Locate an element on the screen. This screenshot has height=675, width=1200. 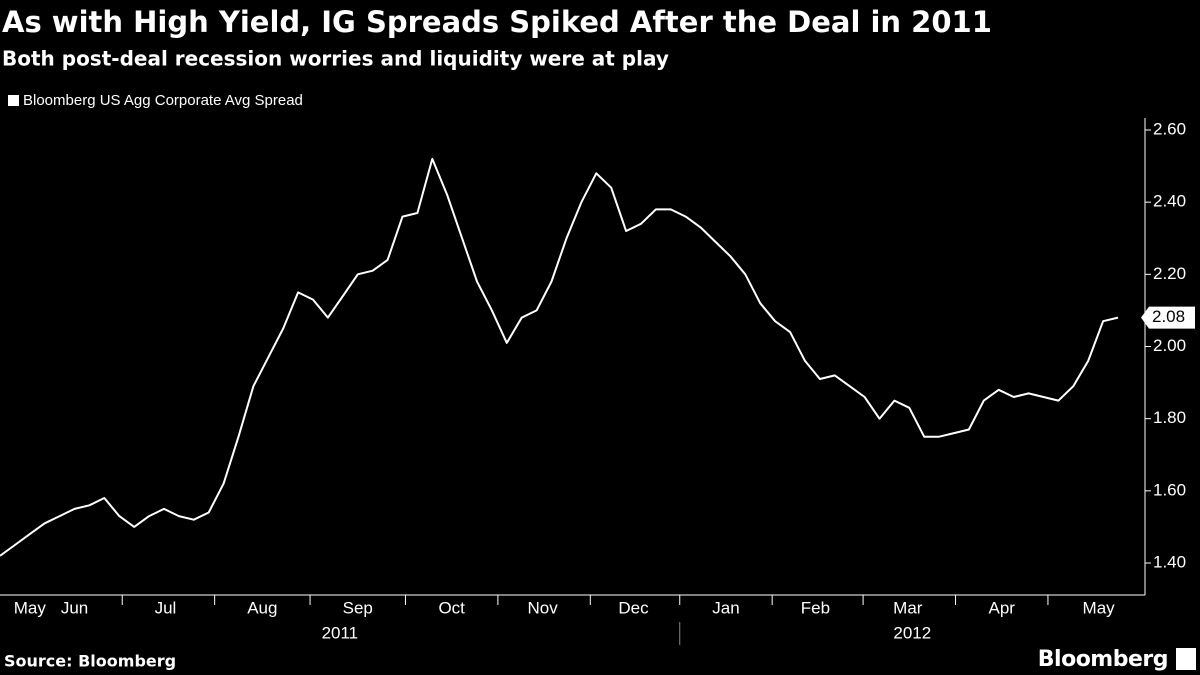
logo: Bloomberg is located at coordinates (1103, 659).